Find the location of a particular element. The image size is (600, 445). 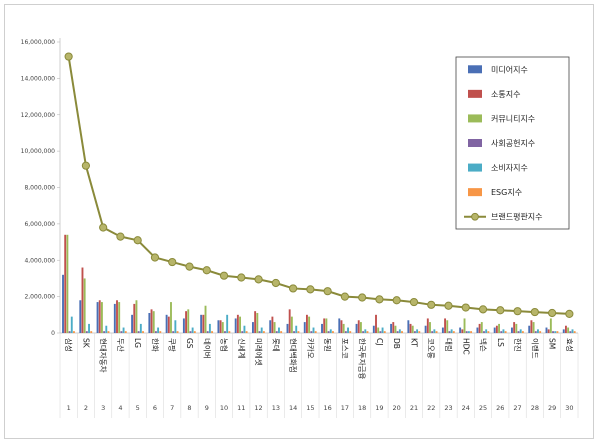

category-label: 한화 is located at coordinates (154, 345).